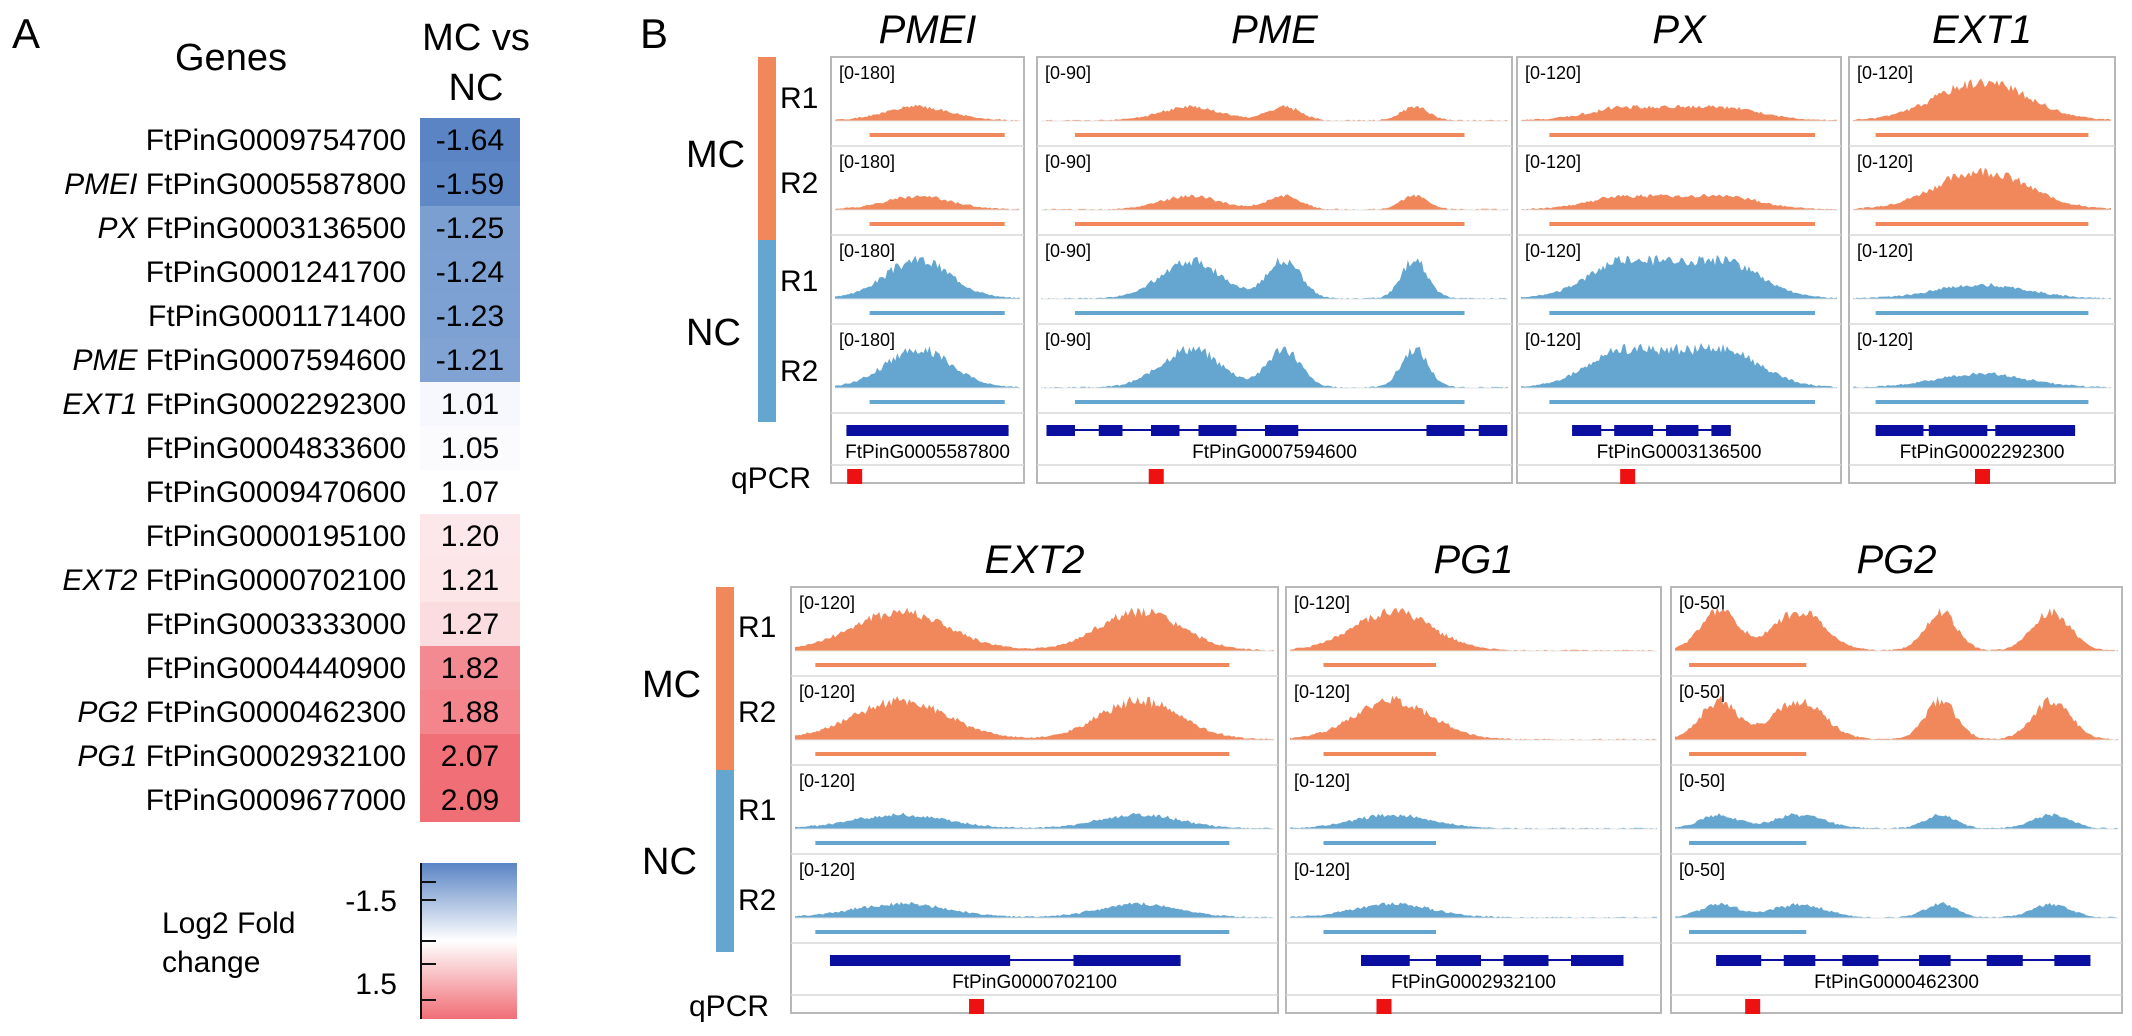 This screenshot has width=2132, height=1036. I want to click on gene-id: FtPinG0004440900, so click(276, 668).